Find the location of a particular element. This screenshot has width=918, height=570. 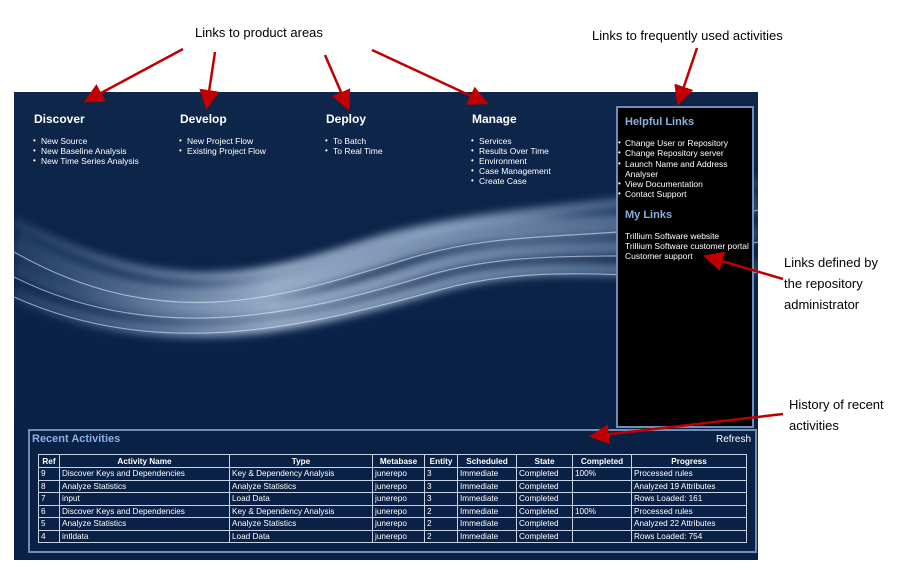

cell-progress: Analyzed 22 Attributes is located at coordinates (689, 524).